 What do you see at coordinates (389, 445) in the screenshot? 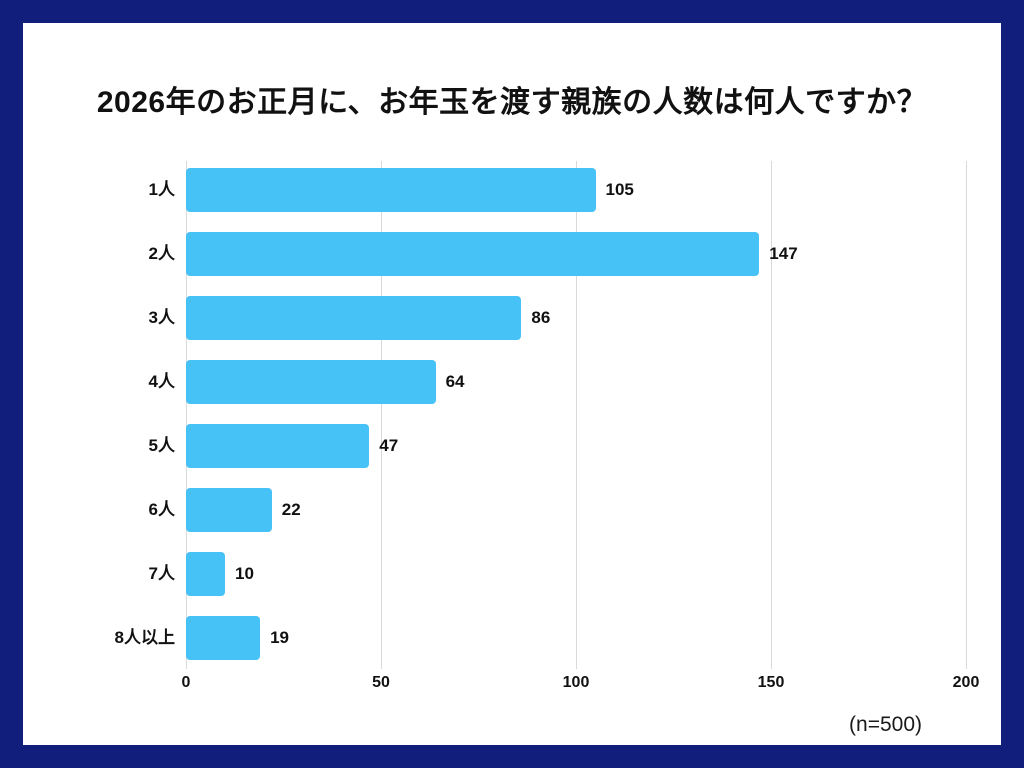
I see `value-label: 47` at bounding box center [389, 445].